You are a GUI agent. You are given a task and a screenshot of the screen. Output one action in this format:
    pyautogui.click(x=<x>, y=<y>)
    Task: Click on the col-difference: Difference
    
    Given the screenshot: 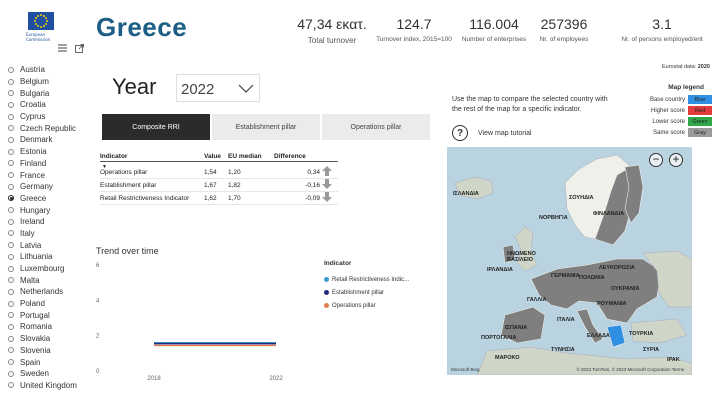 What is the action you would take?
    pyautogui.click(x=290, y=156)
    